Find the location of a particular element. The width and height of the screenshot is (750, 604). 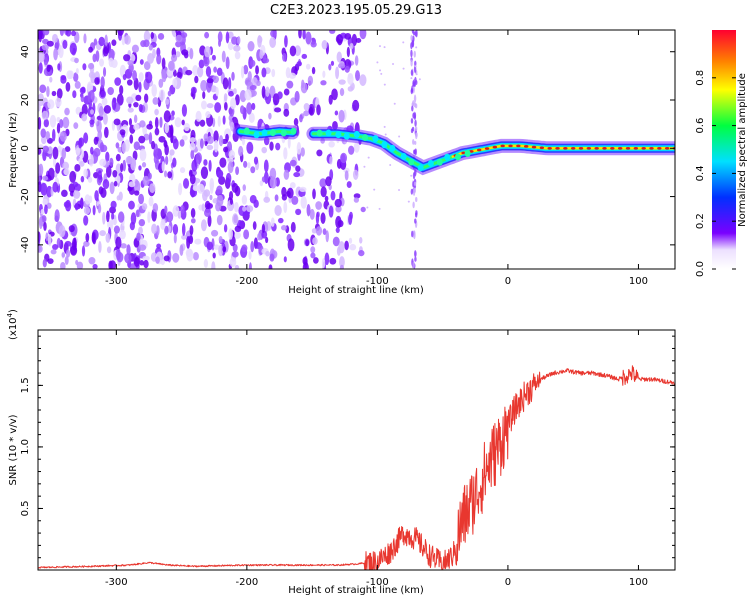

snr-x-tick-label: 100 is located at coordinates (638, 582).